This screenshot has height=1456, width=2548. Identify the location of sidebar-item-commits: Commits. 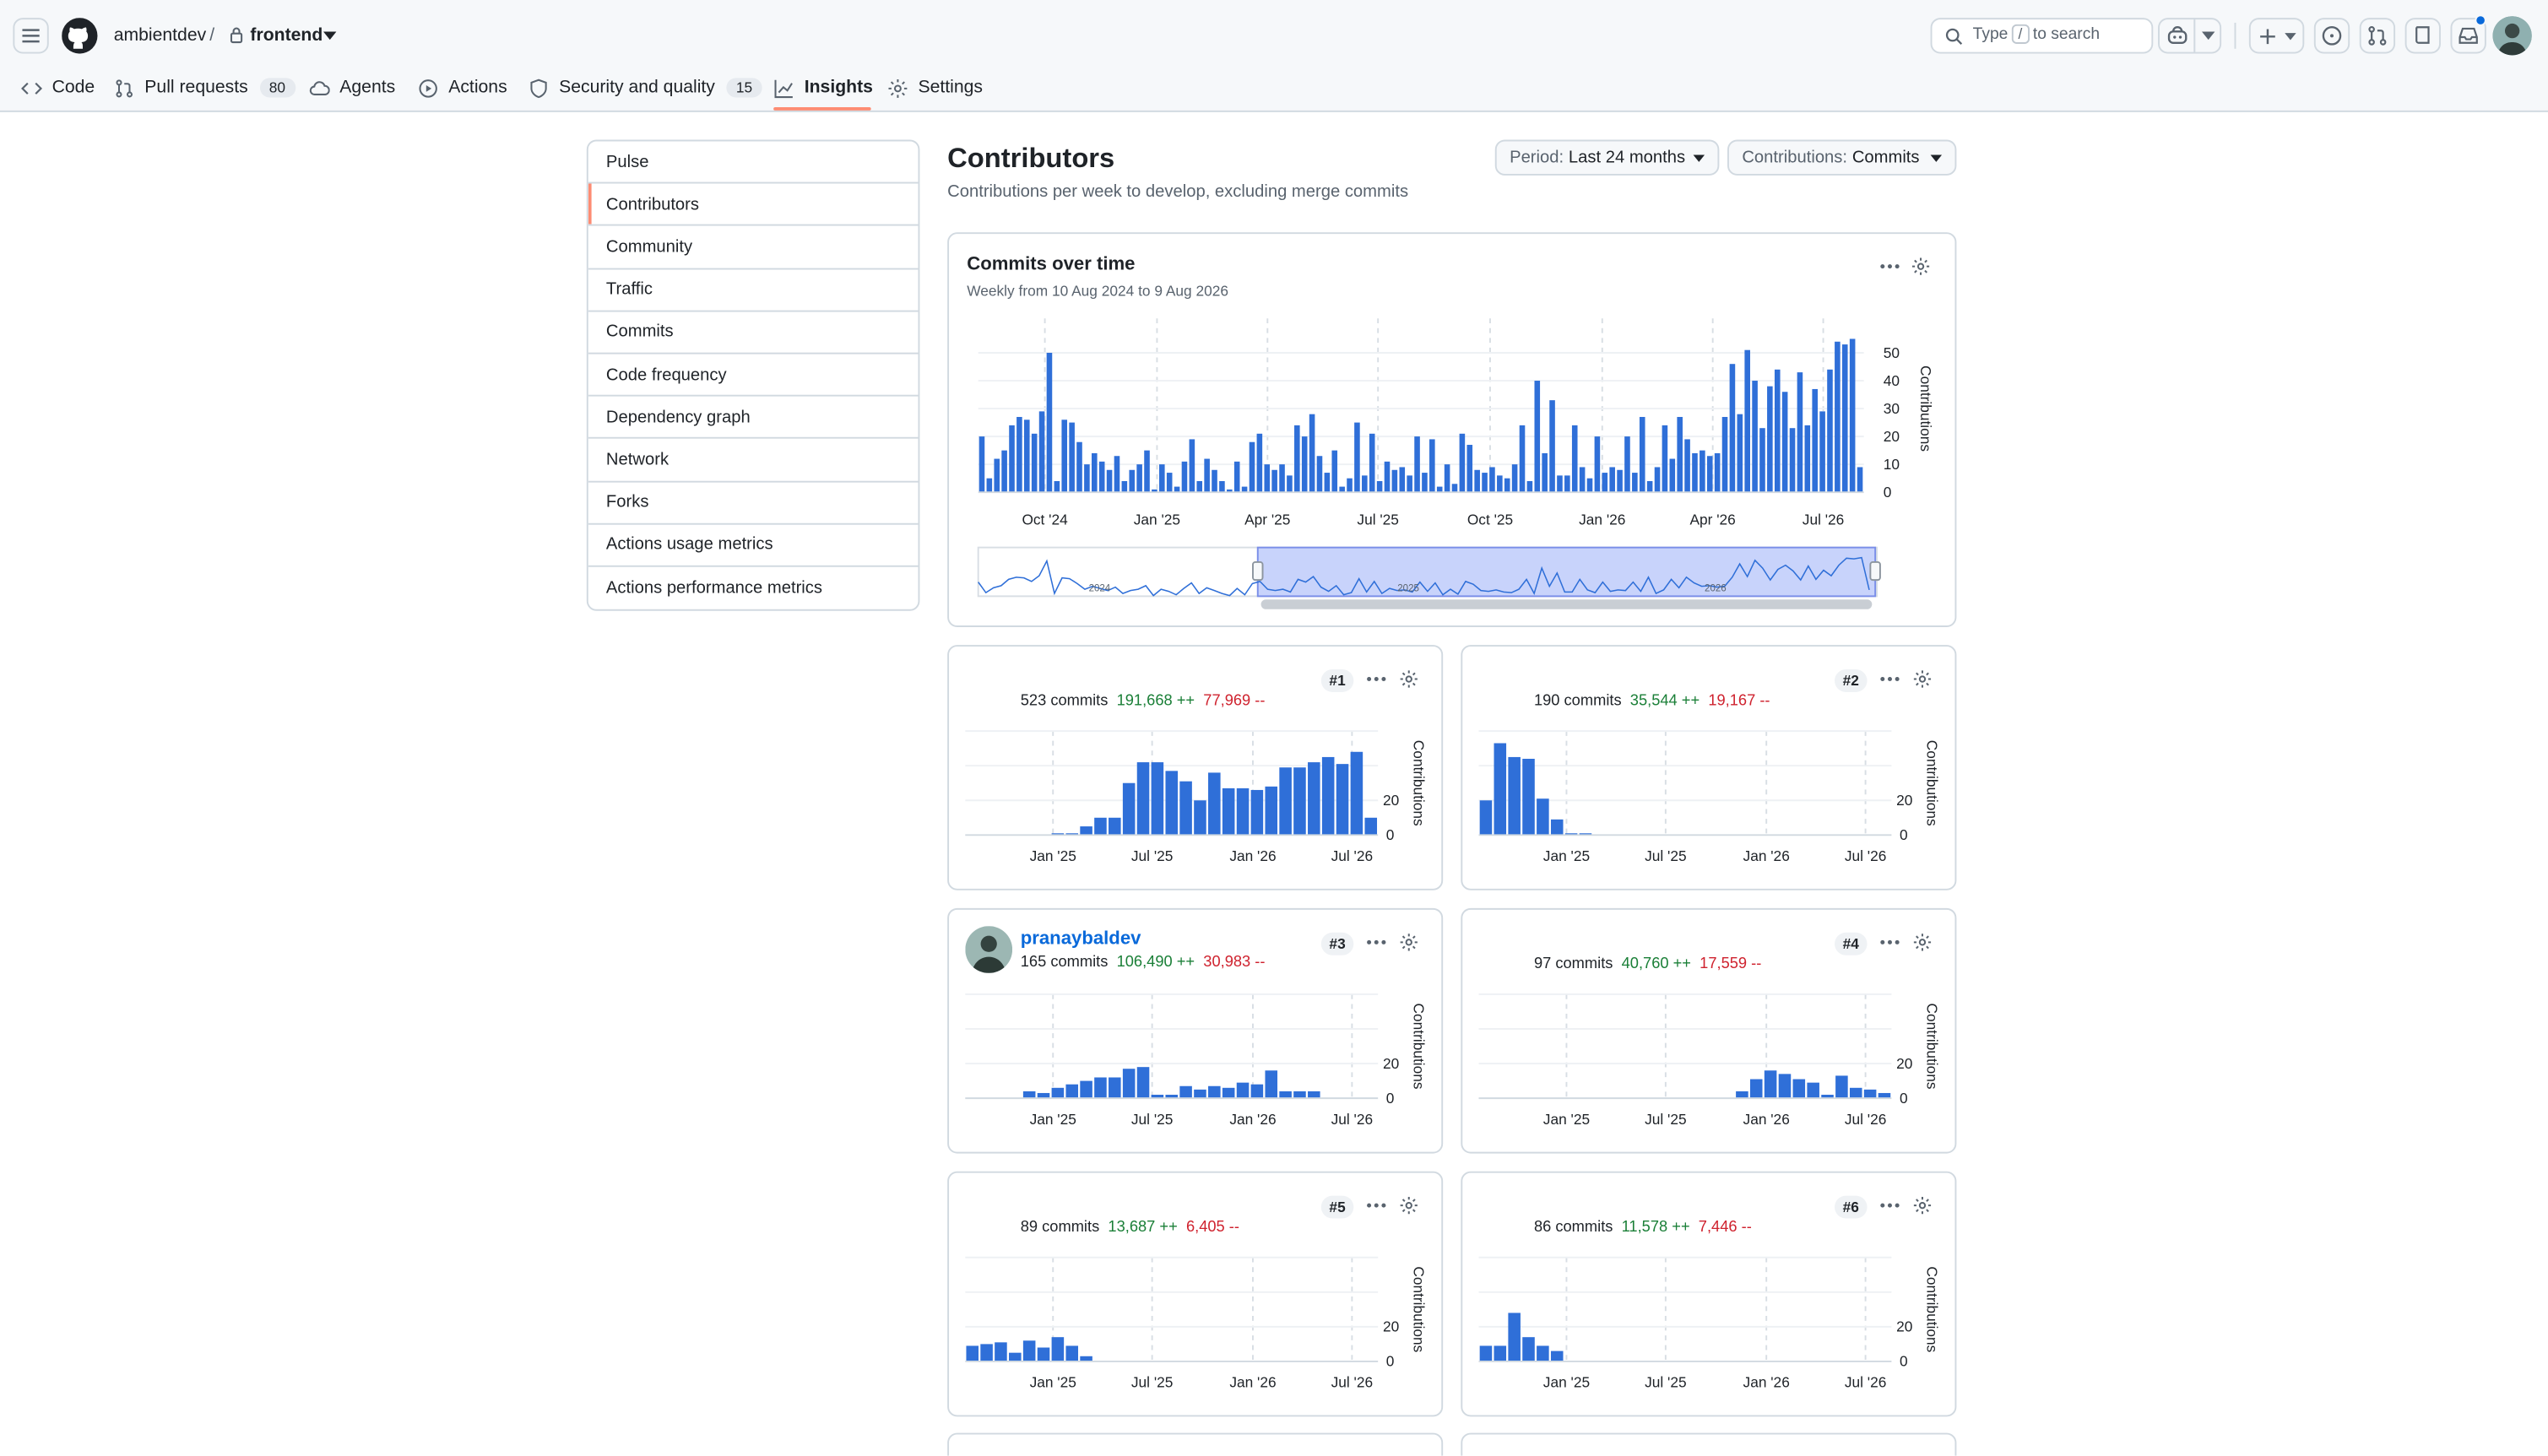
(753, 333).